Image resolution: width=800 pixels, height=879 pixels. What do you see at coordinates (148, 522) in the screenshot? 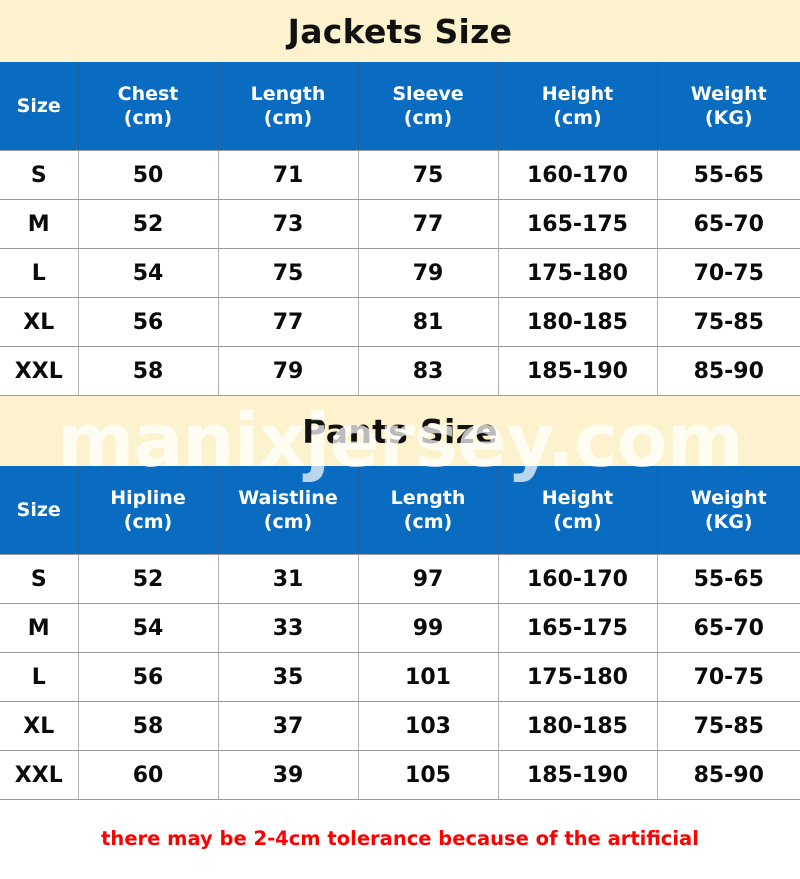
I see `pants-col-hipline-unit: (cm)` at bounding box center [148, 522].